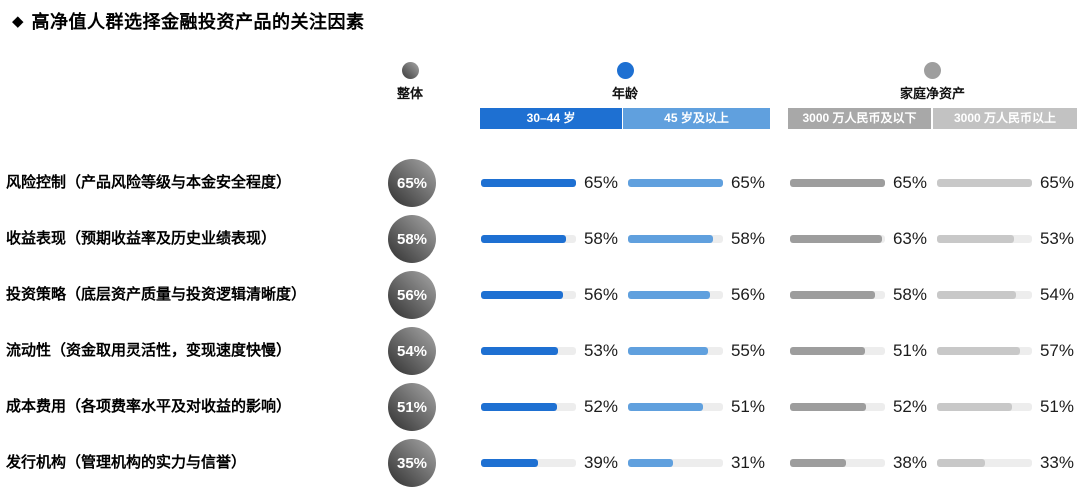  What do you see at coordinates (600, 182) in the screenshot?
I see `bar-value-age-young: 65%` at bounding box center [600, 182].